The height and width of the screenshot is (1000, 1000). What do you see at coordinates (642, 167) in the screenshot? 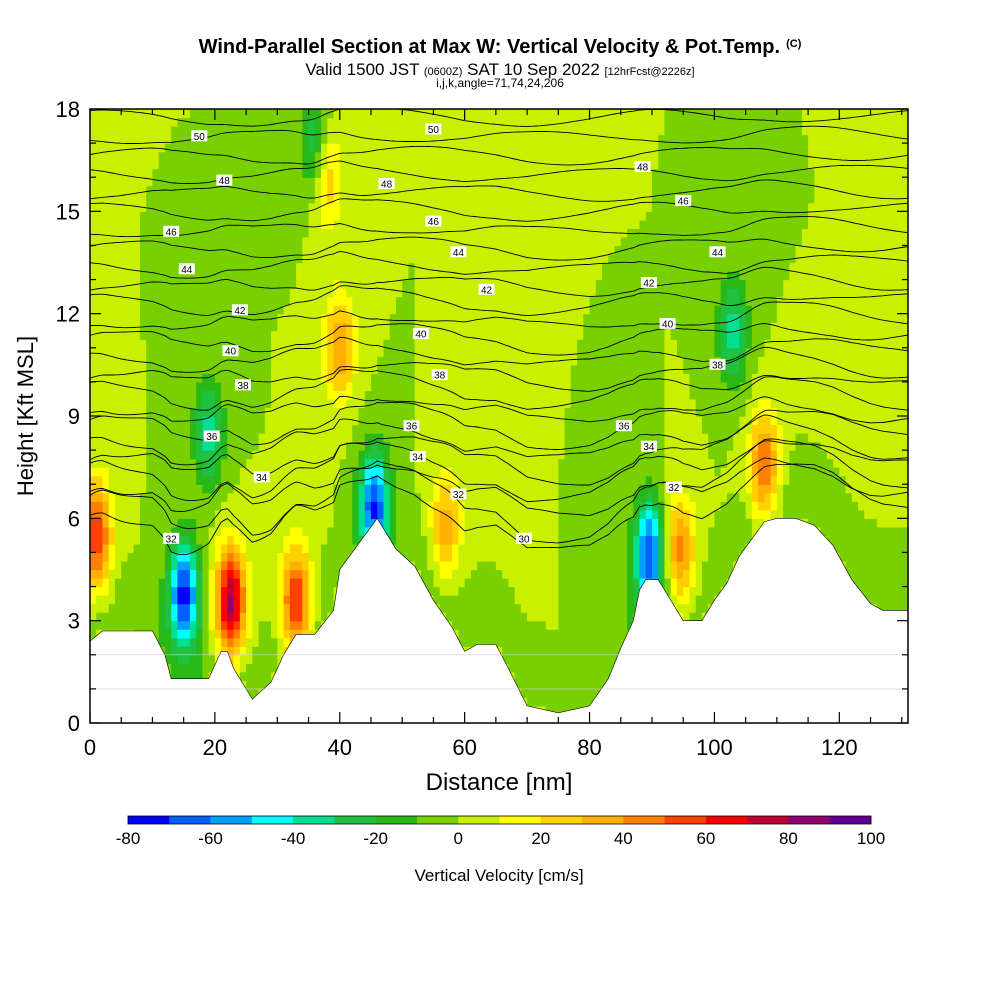
I see `isentrope-label: 48` at bounding box center [642, 167].